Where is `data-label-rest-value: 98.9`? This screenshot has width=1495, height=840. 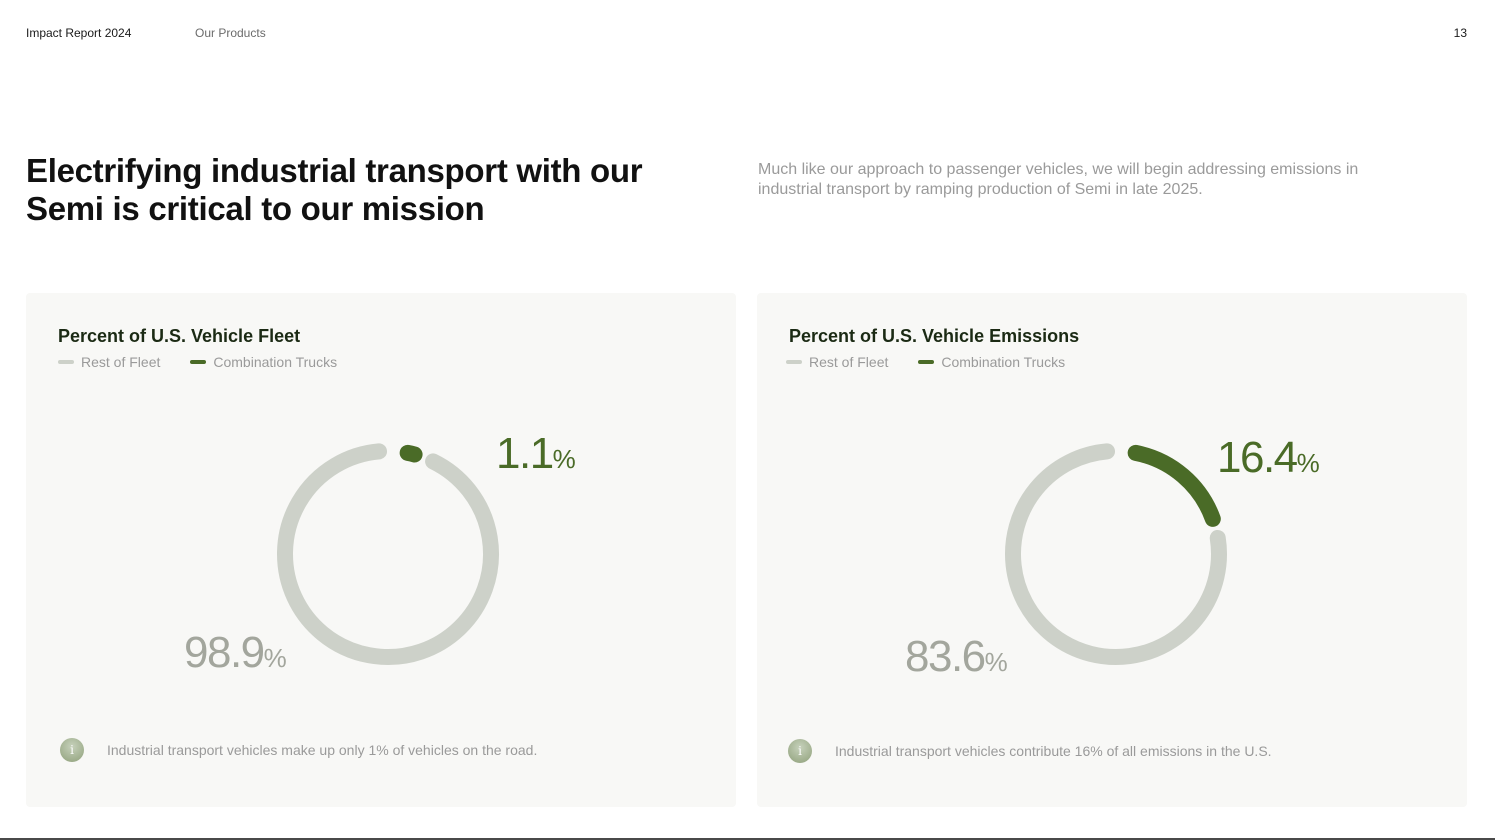 data-label-rest-value: 98.9 is located at coordinates (224, 652).